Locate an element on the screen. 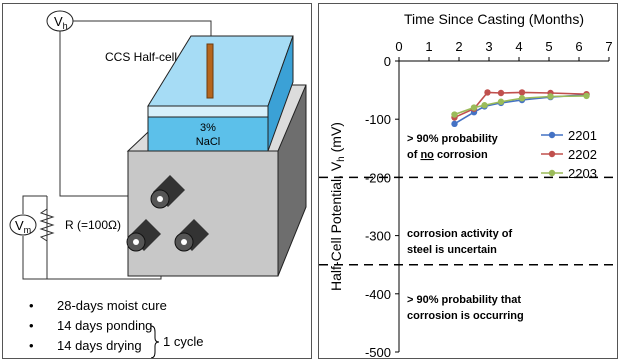  zone-annotation-line: corrosion is occurring is located at coordinates (465, 316).